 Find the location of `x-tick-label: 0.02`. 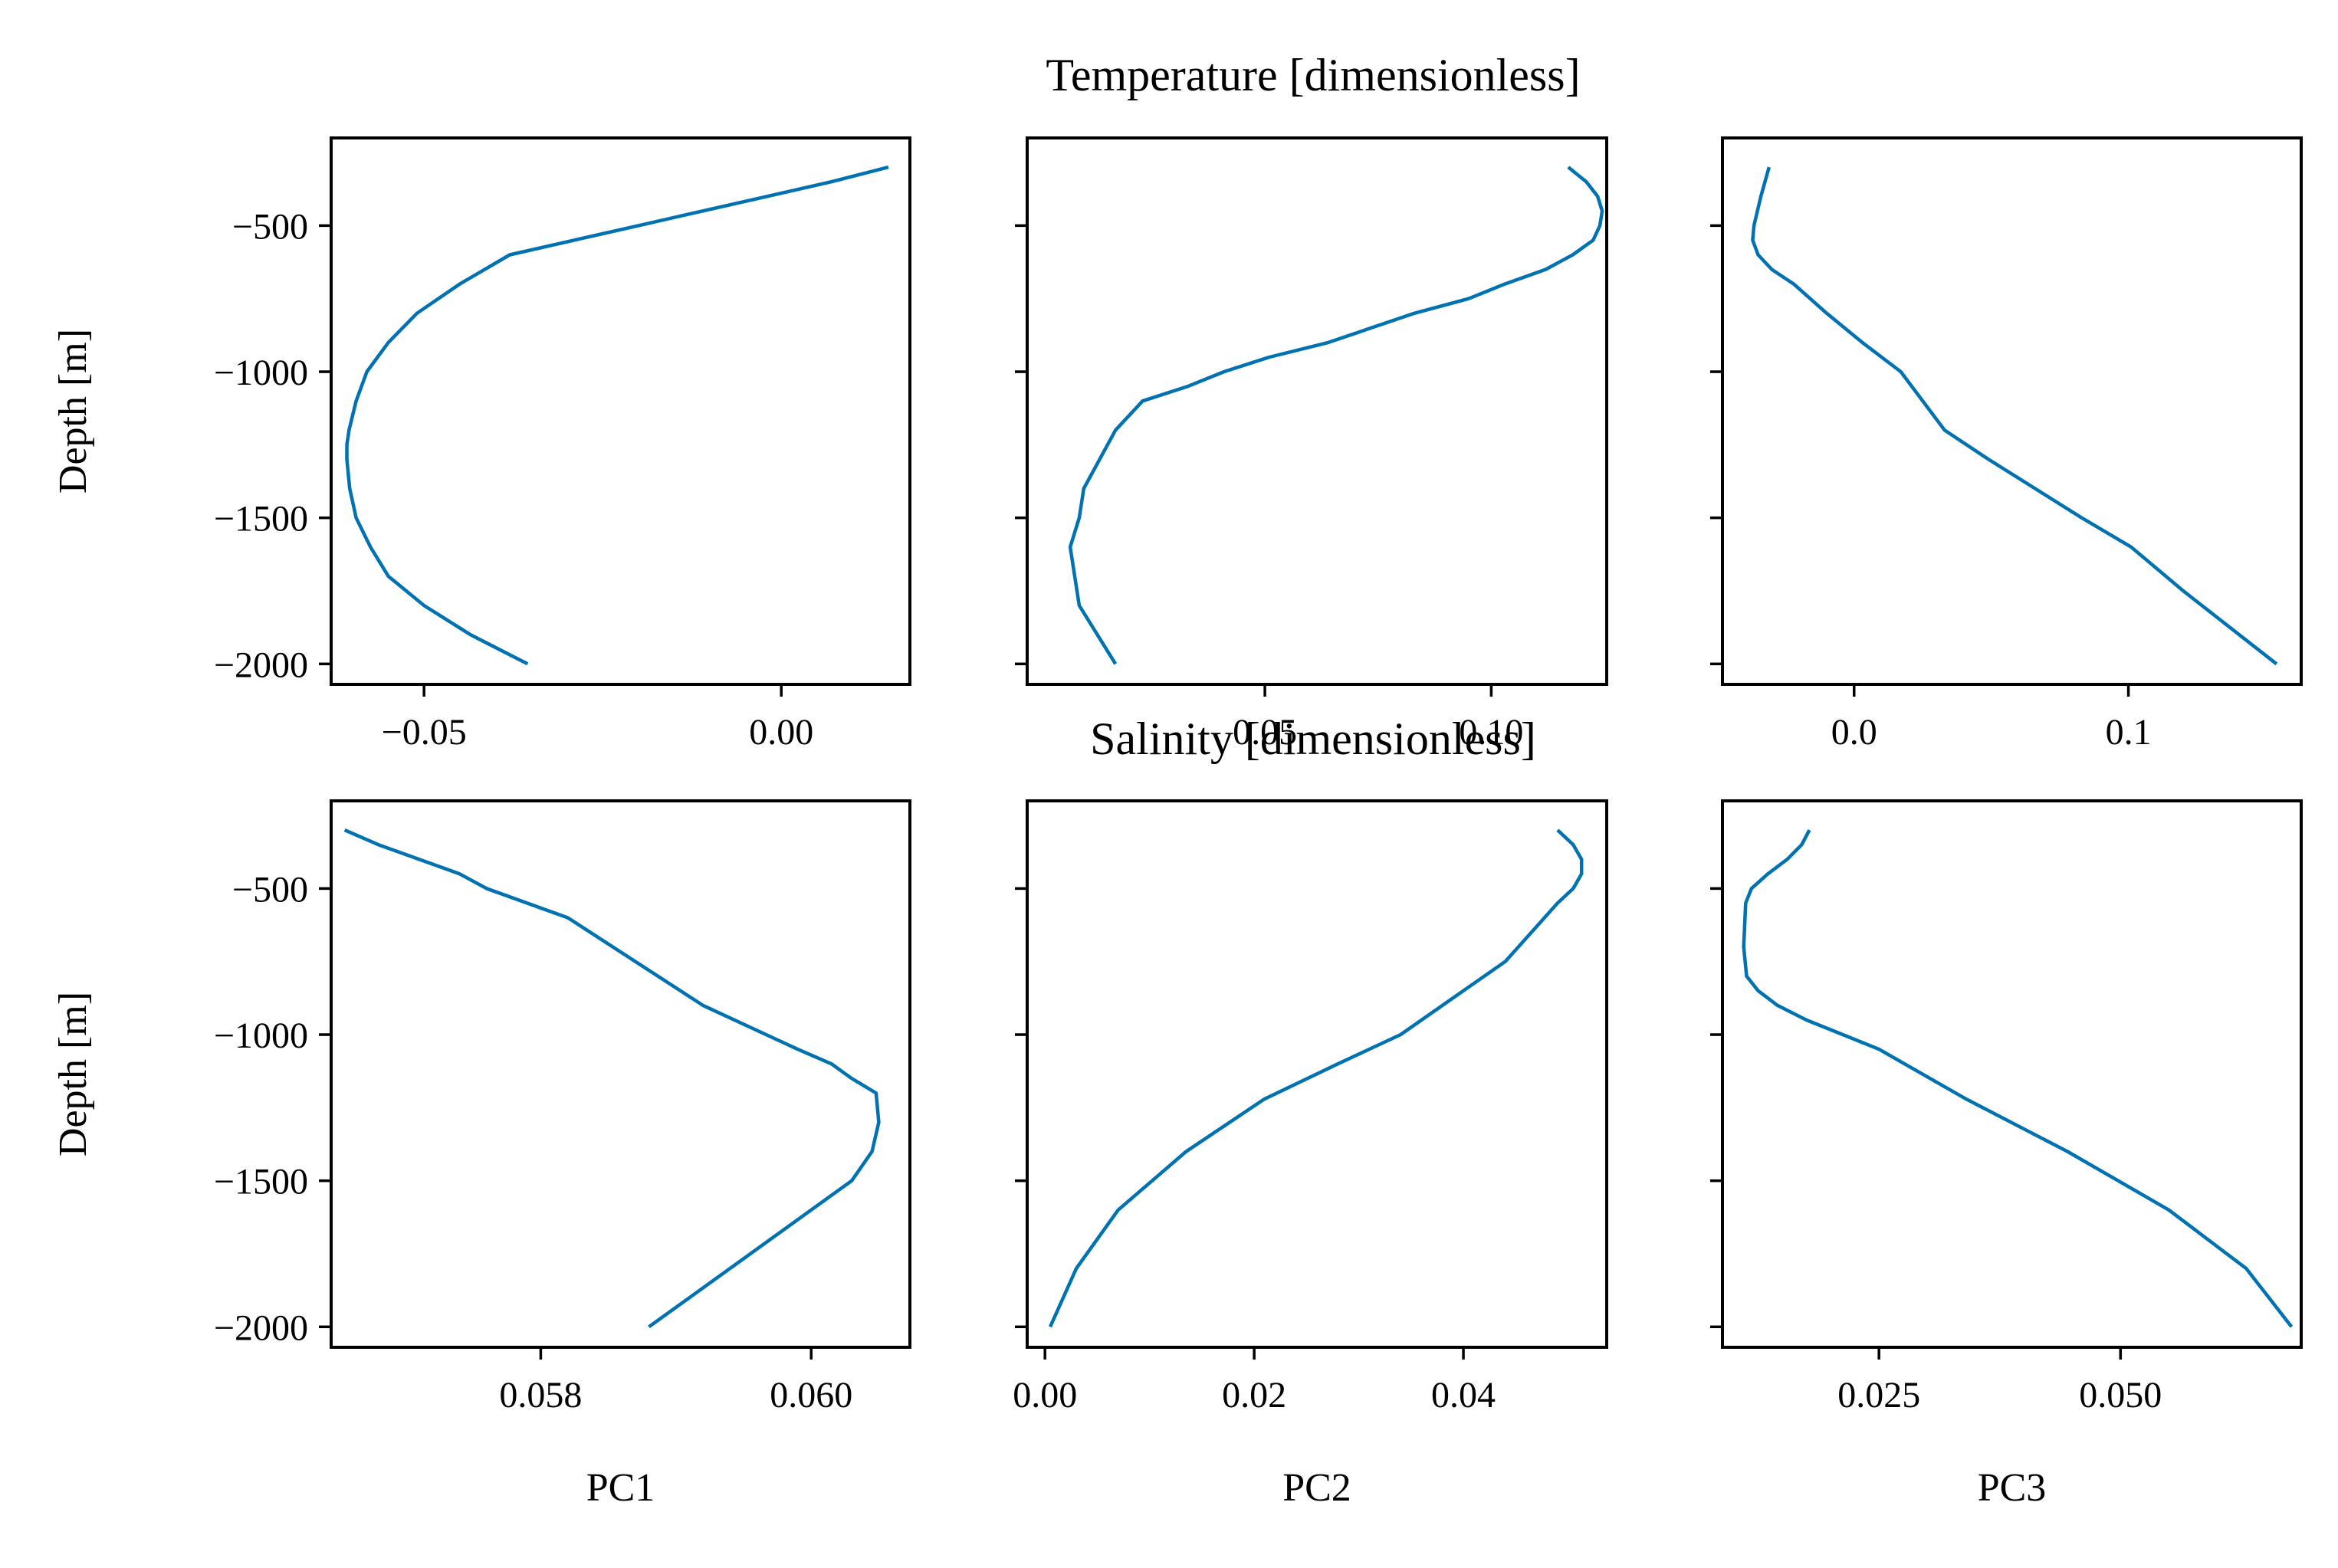

x-tick-label: 0.02 is located at coordinates (1254, 1395).